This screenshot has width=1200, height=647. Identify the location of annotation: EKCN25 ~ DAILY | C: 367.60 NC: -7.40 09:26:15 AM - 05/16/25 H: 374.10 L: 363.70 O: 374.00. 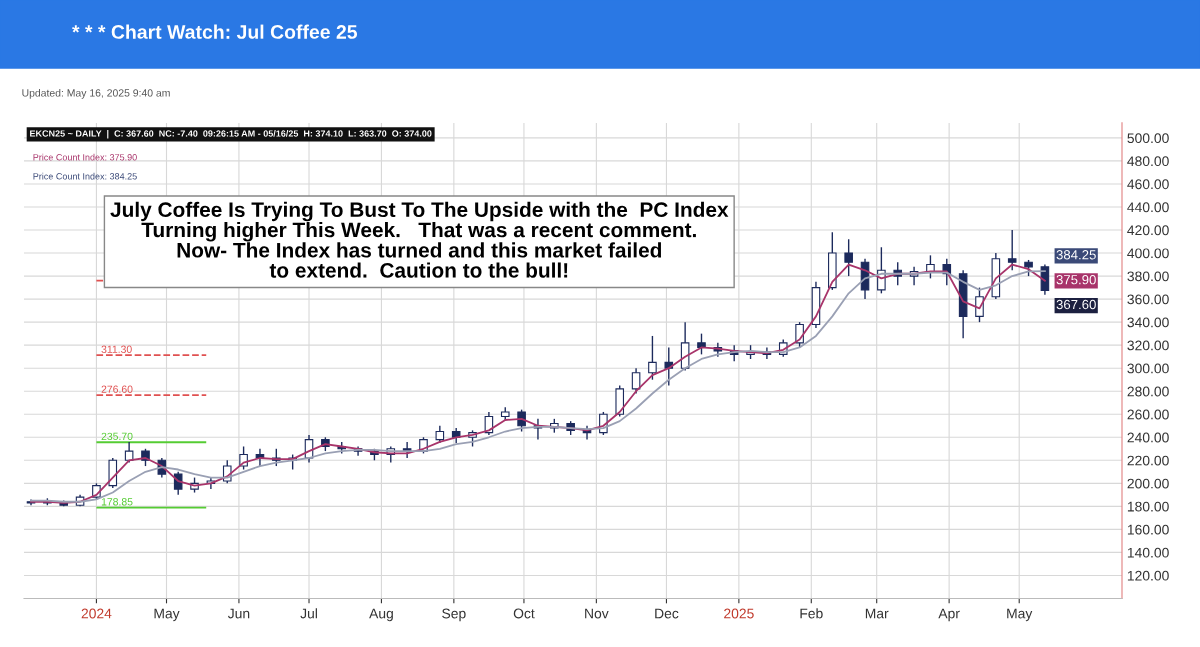
(231, 134).